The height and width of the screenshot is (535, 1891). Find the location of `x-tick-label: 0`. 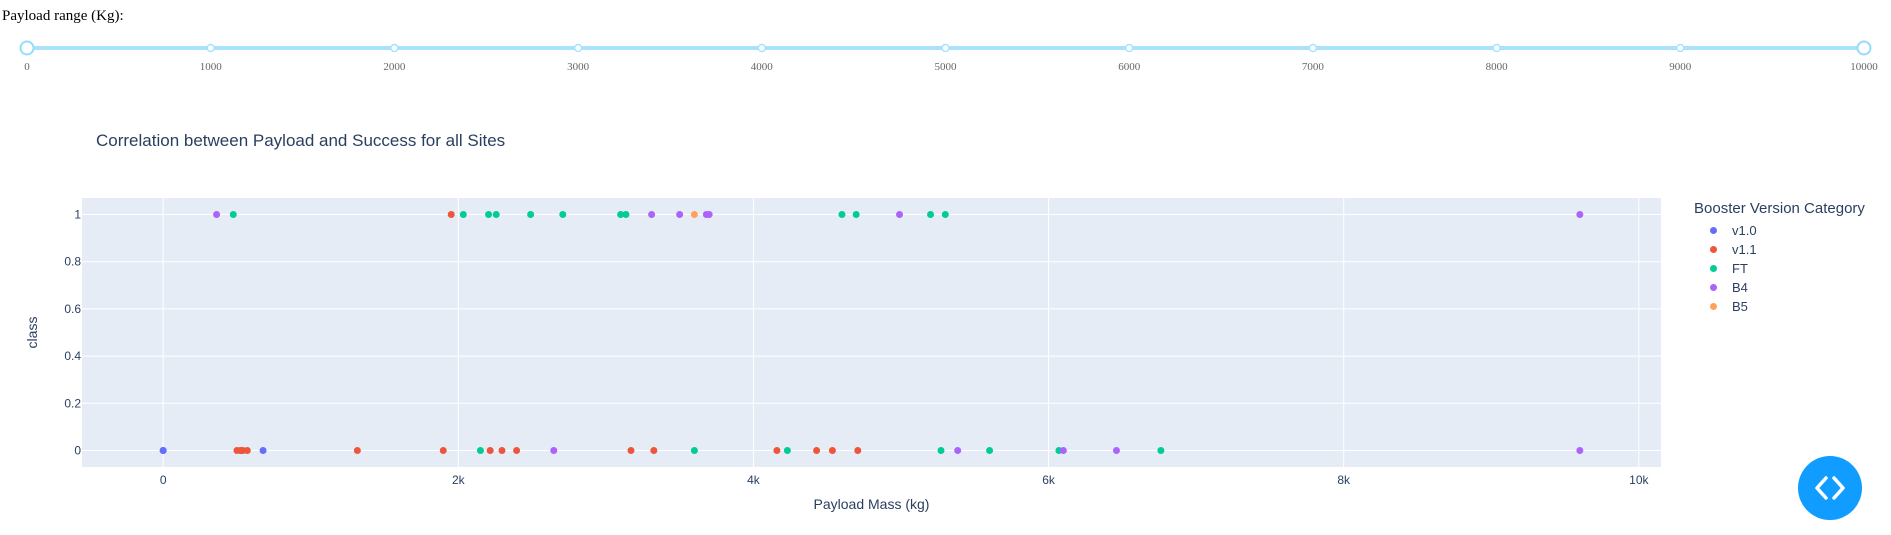

x-tick-label: 0 is located at coordinates (163, 480).